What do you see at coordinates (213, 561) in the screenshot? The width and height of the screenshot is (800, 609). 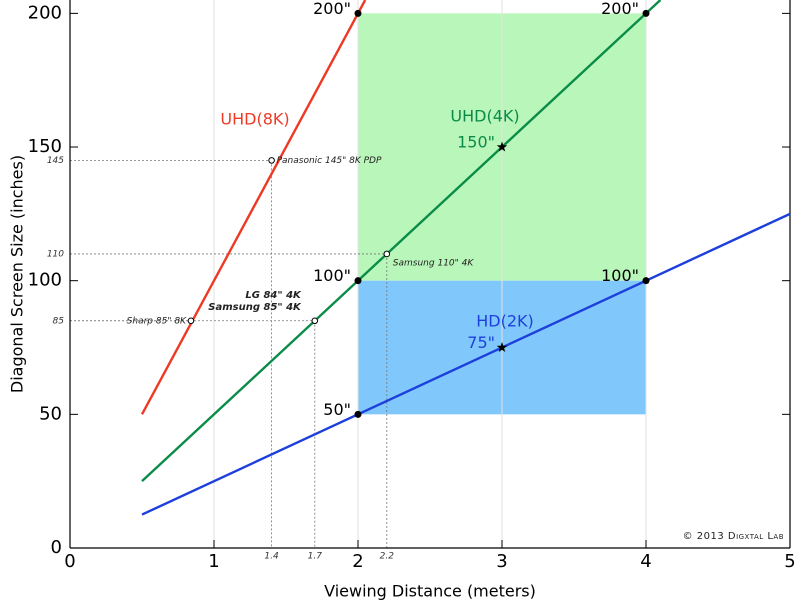 I see `x-tick-label: 1` at bounding box center [213, 561].